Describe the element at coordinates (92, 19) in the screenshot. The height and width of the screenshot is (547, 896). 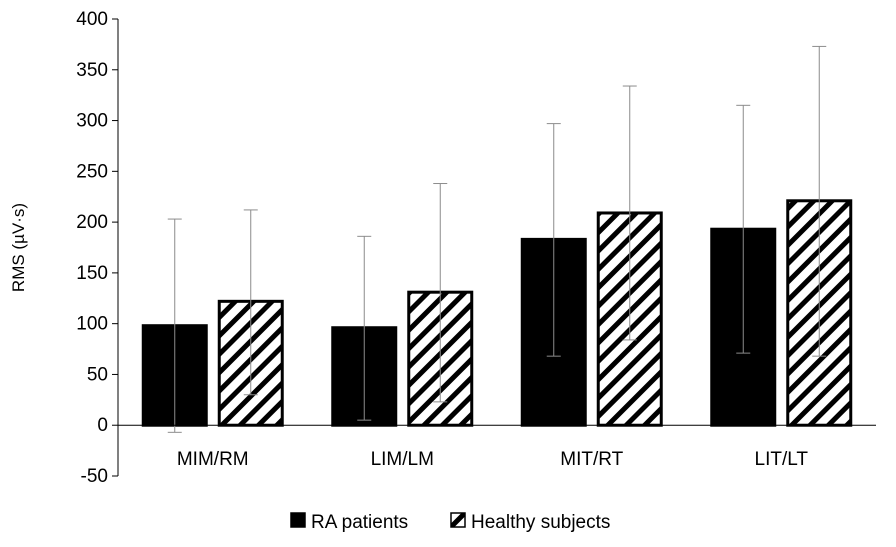
I see `y-tick-label: 400` at that location.